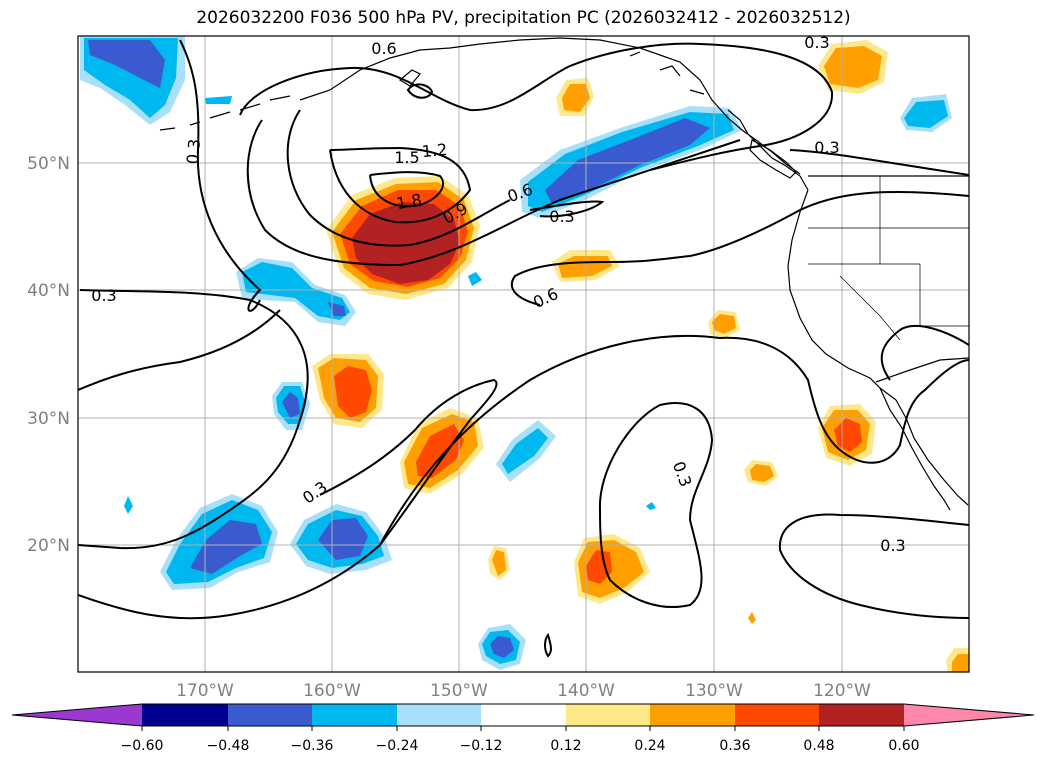 The height and width of the screenshot is (765, 1047). What do you see at coordinates (48, 546) in the screenshot?
I see `lat-label: 20°N` at bounding box center [48, 546].